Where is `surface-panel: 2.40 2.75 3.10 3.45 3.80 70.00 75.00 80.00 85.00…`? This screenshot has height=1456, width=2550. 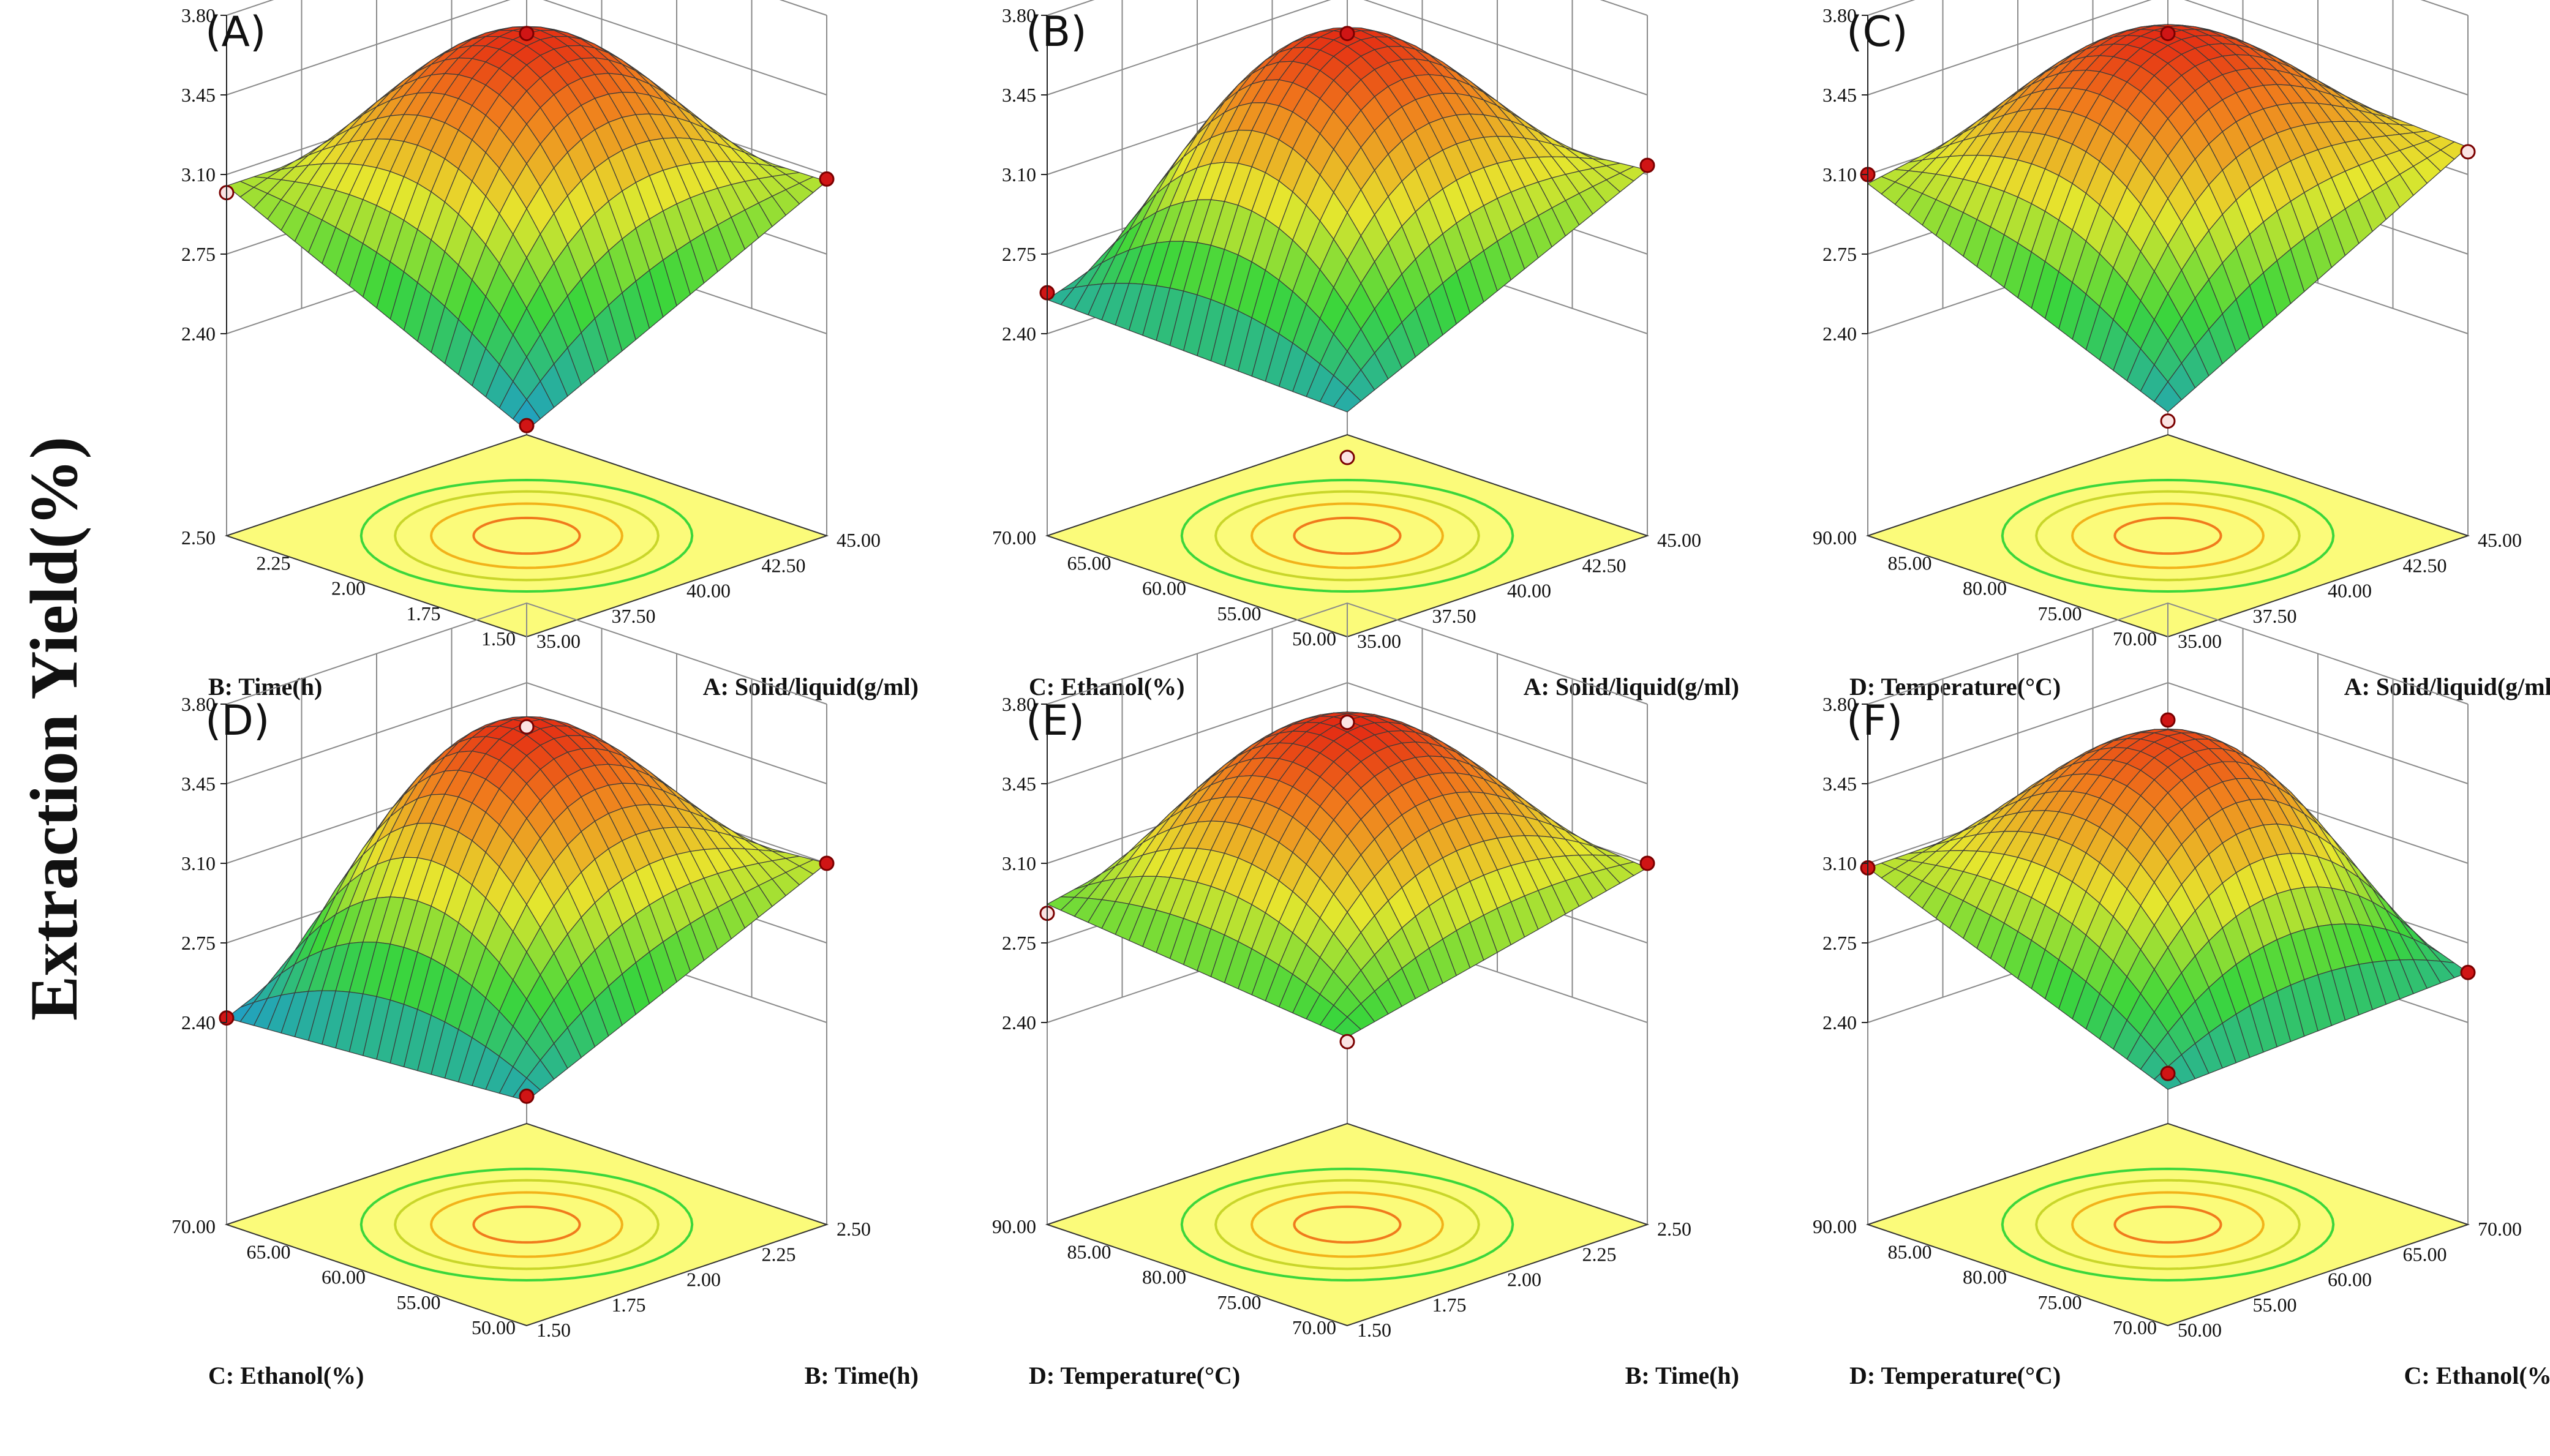 surface-panel: 2.40 2.75 3.10 3.45 3.80 70.00 75.00 80.00 85.00… is located at coordinates (2181, 350).